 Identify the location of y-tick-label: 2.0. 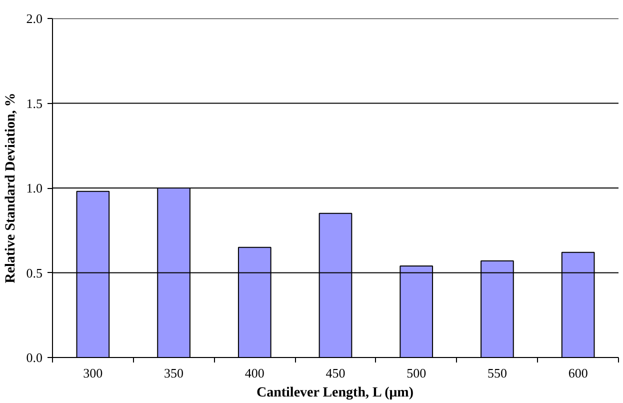
(34, 18).